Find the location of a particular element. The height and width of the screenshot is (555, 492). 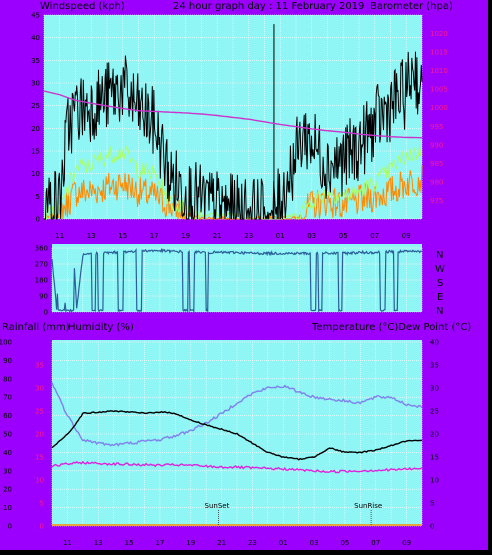

rainfall-tick-label: 0 is located at coordinates (42, 527).